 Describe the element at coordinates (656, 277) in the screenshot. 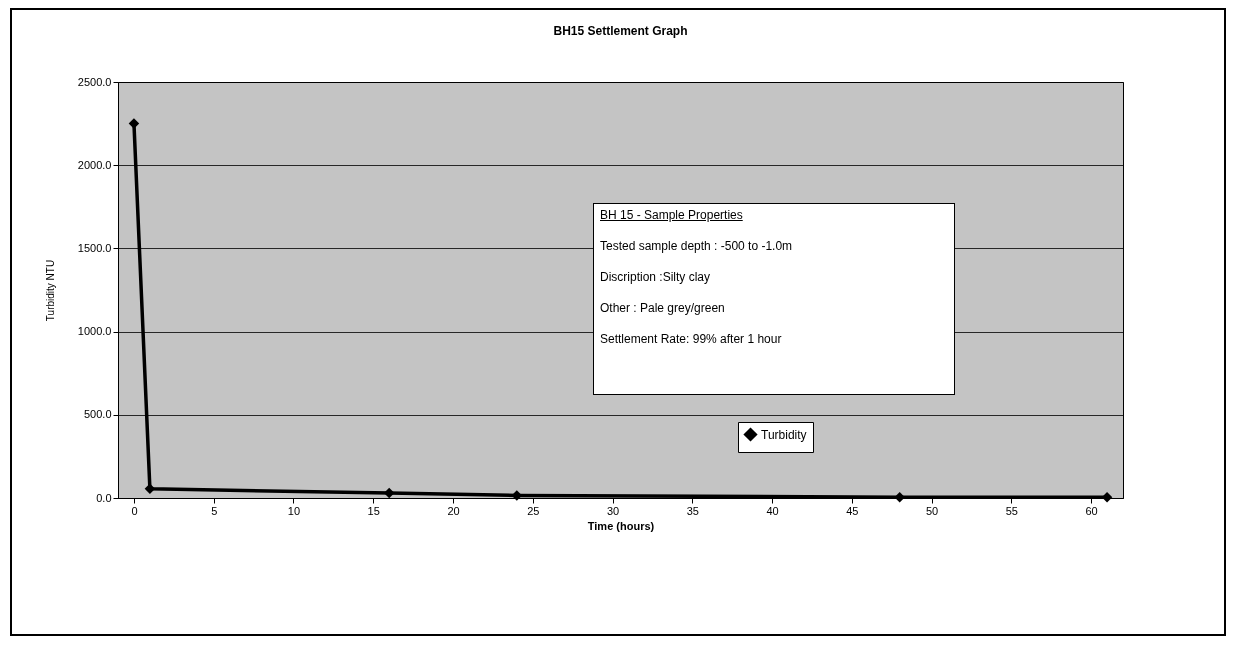

I see `annotation: Discription :Silty clay` at that location.